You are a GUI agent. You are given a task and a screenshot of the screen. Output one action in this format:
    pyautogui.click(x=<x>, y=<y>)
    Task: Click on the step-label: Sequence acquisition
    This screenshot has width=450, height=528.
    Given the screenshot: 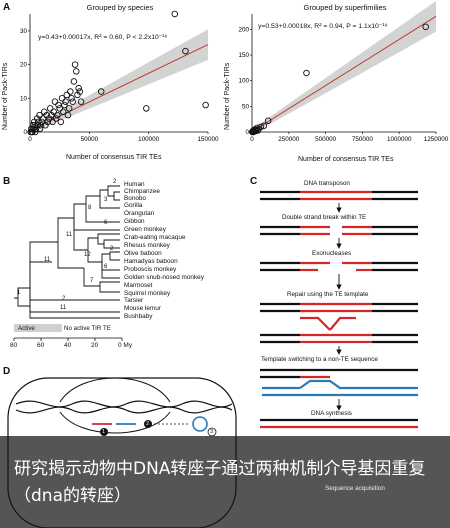 What is the action you would take?
    pyautogui.click(x=355, y=488)
    